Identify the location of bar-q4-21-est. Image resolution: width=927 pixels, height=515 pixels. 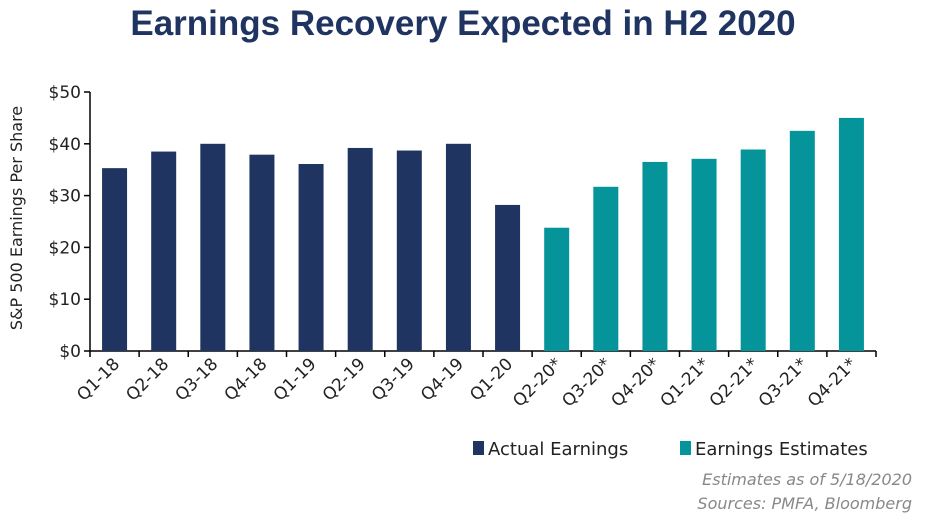
(851, 234).